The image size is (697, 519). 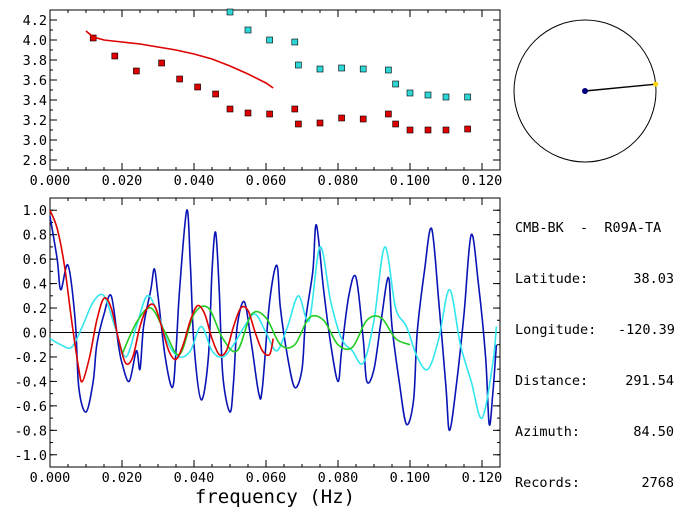 What do you see at coordinates (657, 483) in the screenshot?
I see `info-value: 2768` at bounding box center [657, 483].